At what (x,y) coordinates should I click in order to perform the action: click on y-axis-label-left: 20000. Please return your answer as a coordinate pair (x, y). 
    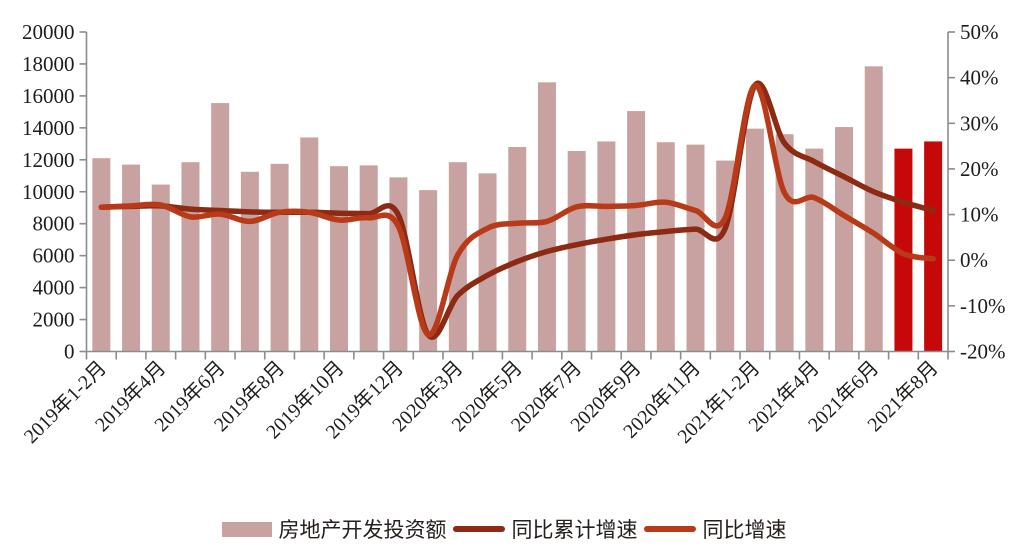
    Looking at the image, I should click on (48, 32).